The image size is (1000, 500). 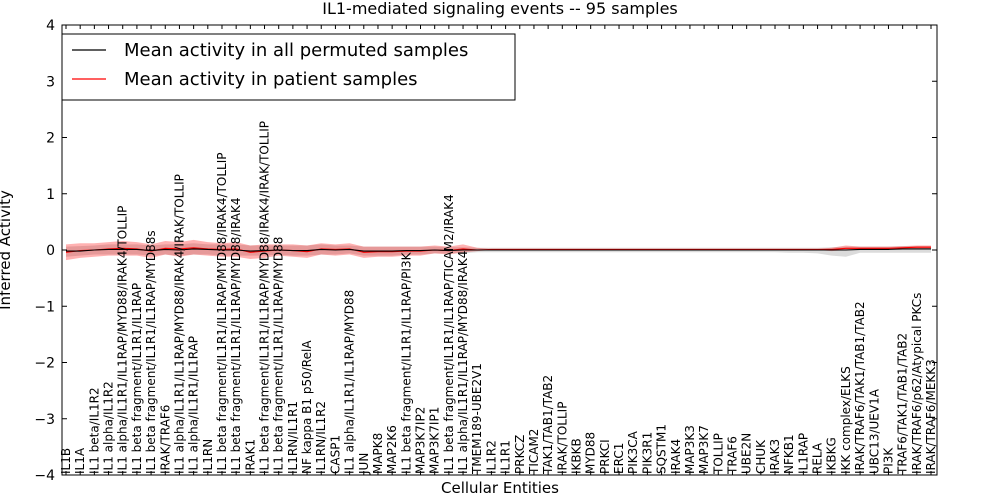 I want to click on x-tick-label: IL1 alpha/IL1R1/IL1RAP, so click(x=194, y=405).